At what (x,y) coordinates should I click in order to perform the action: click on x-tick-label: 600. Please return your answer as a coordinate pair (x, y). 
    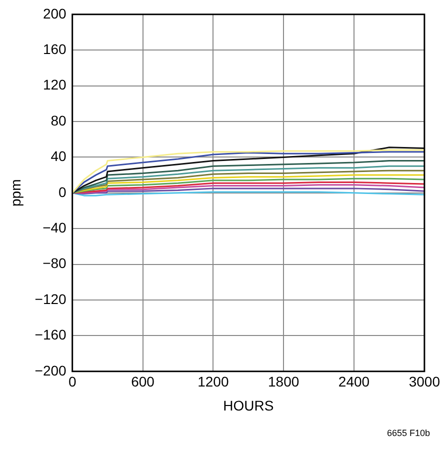
    Looking at the image, I should click on (143, 382).